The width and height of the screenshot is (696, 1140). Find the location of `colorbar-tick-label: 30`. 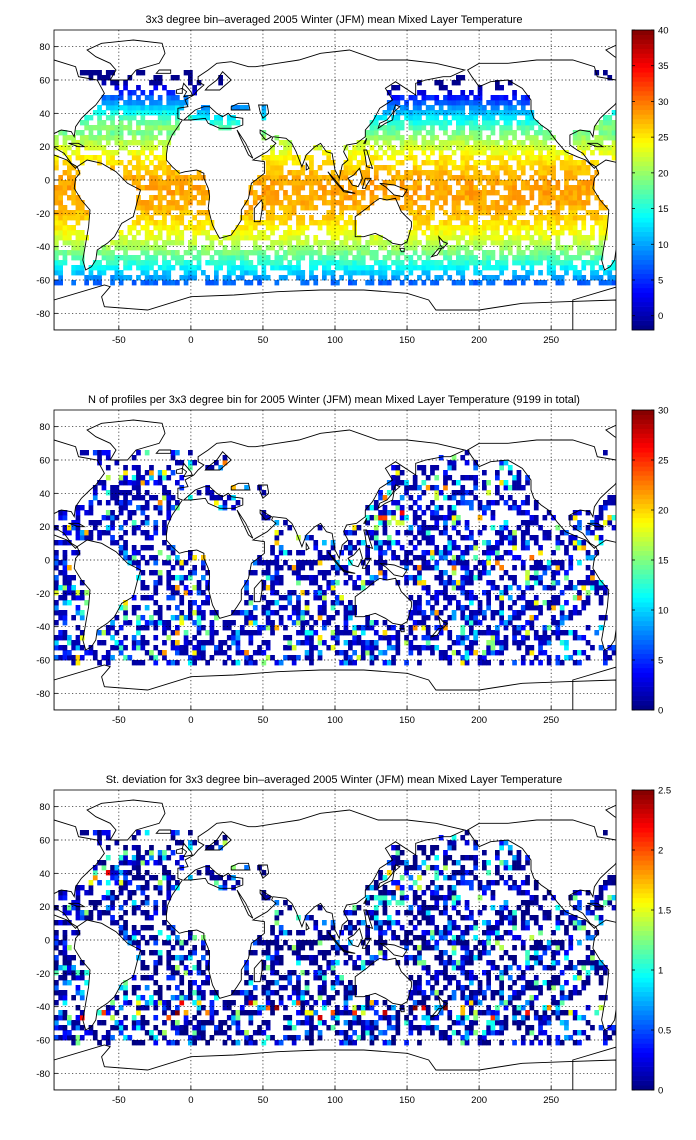

colorbar-tick-label: 30 is located at coordinates (663, 411).